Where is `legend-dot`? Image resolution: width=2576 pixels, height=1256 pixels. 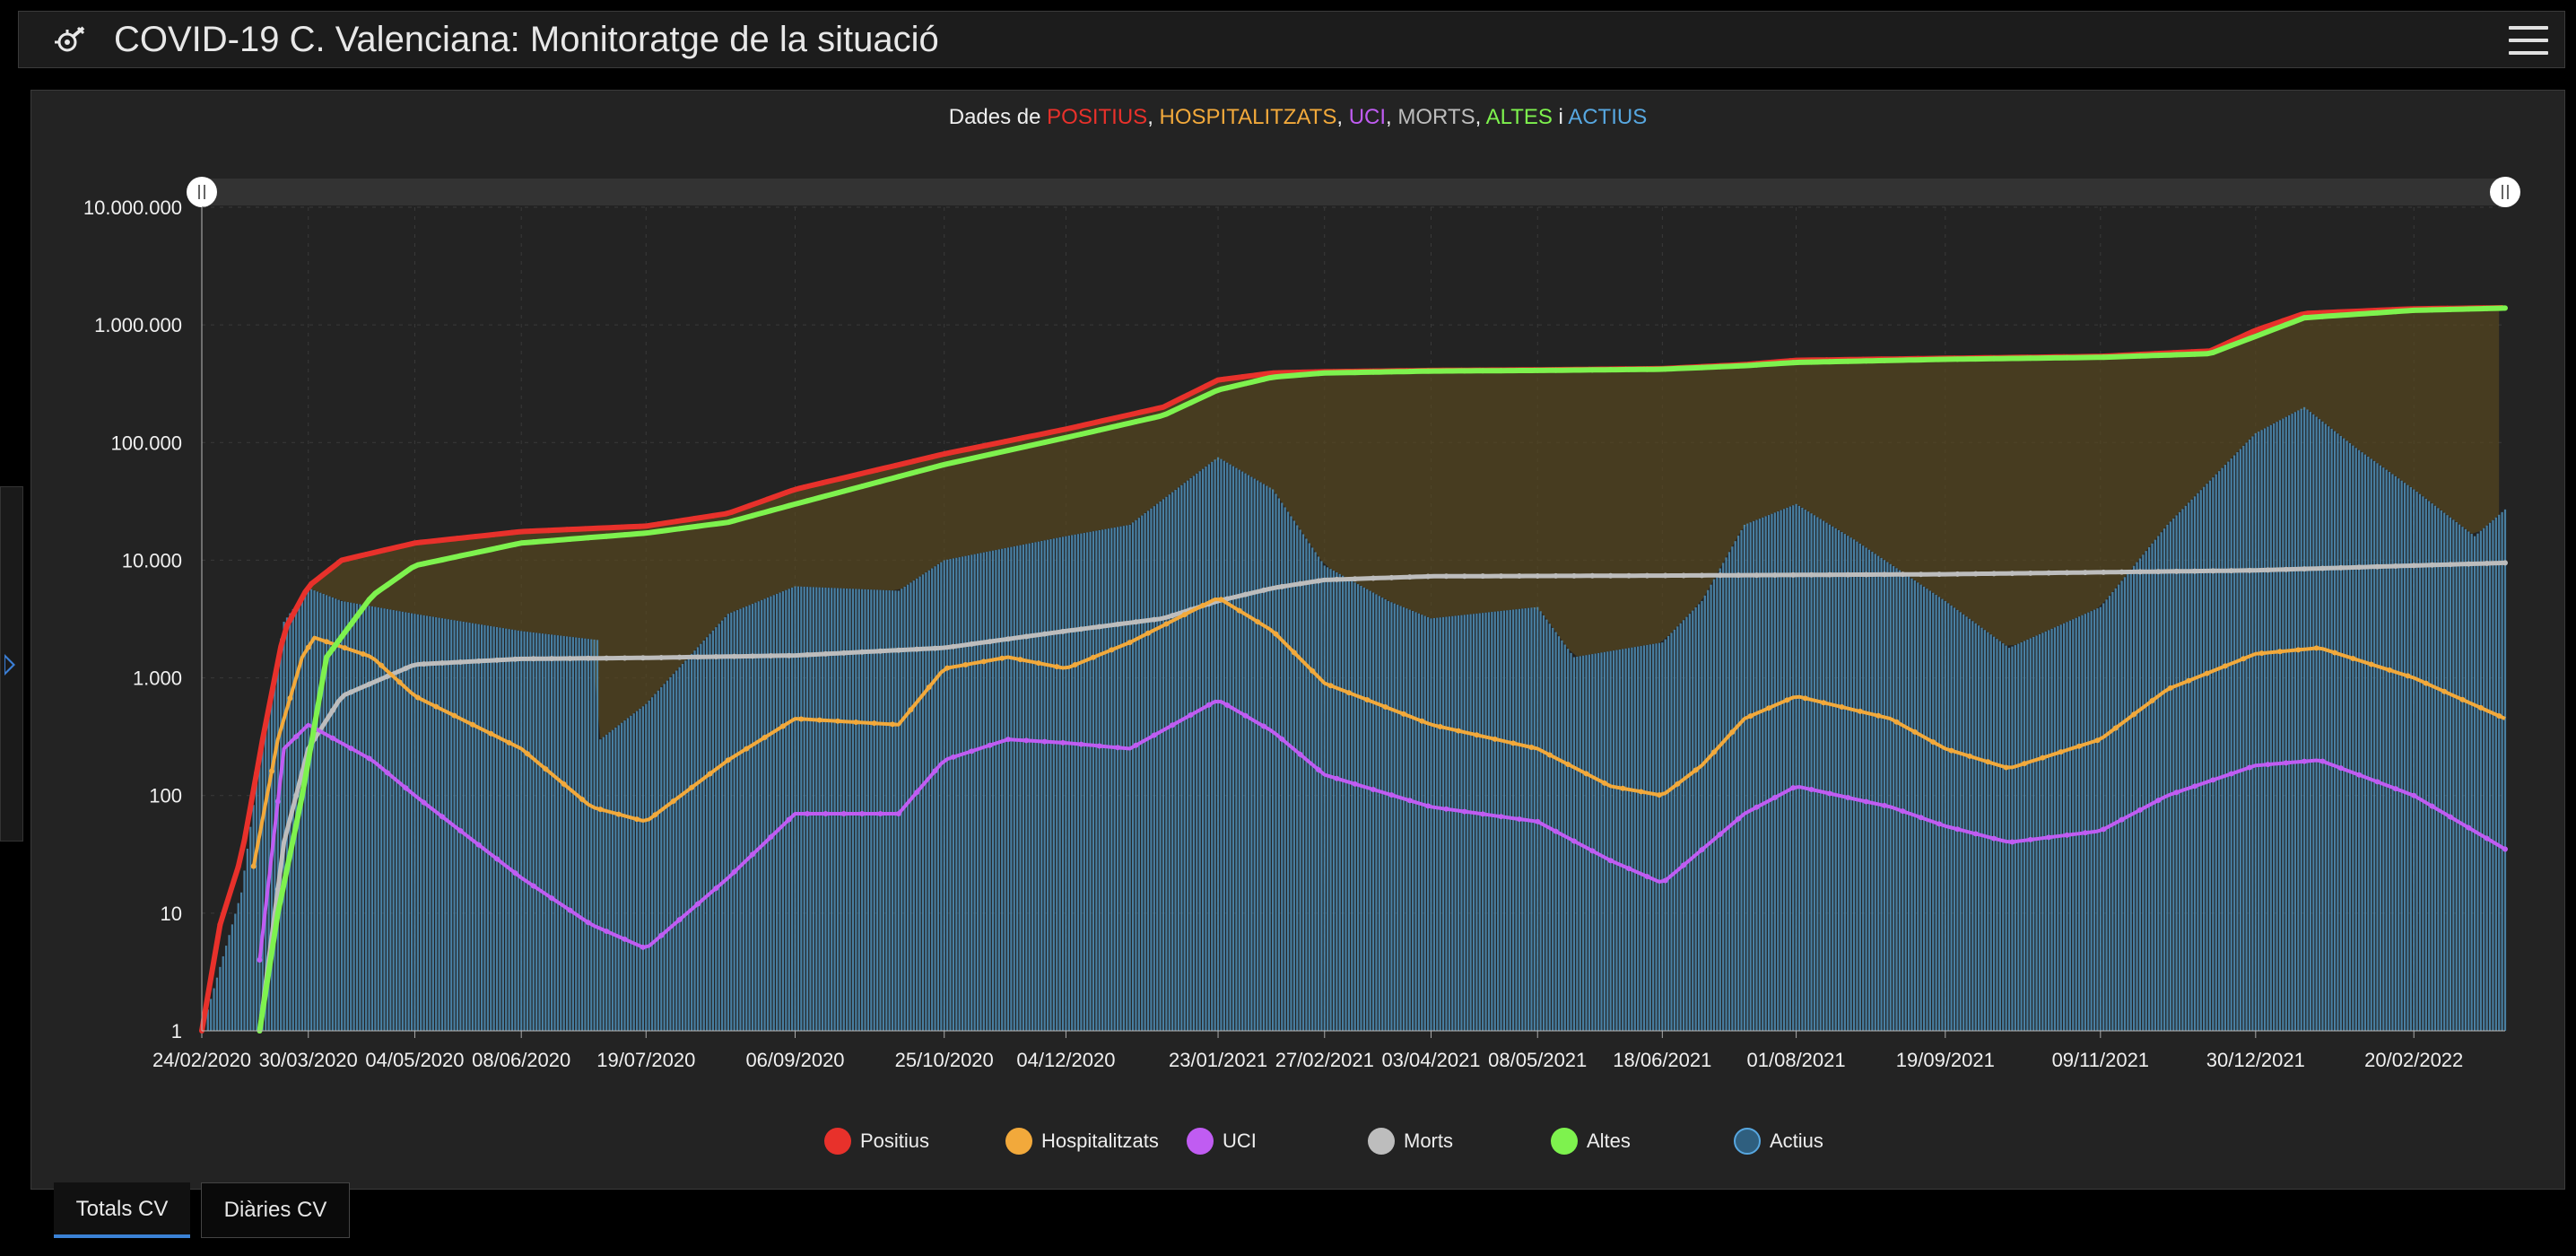
legend-dot is located at coordinates (1018, 1141).